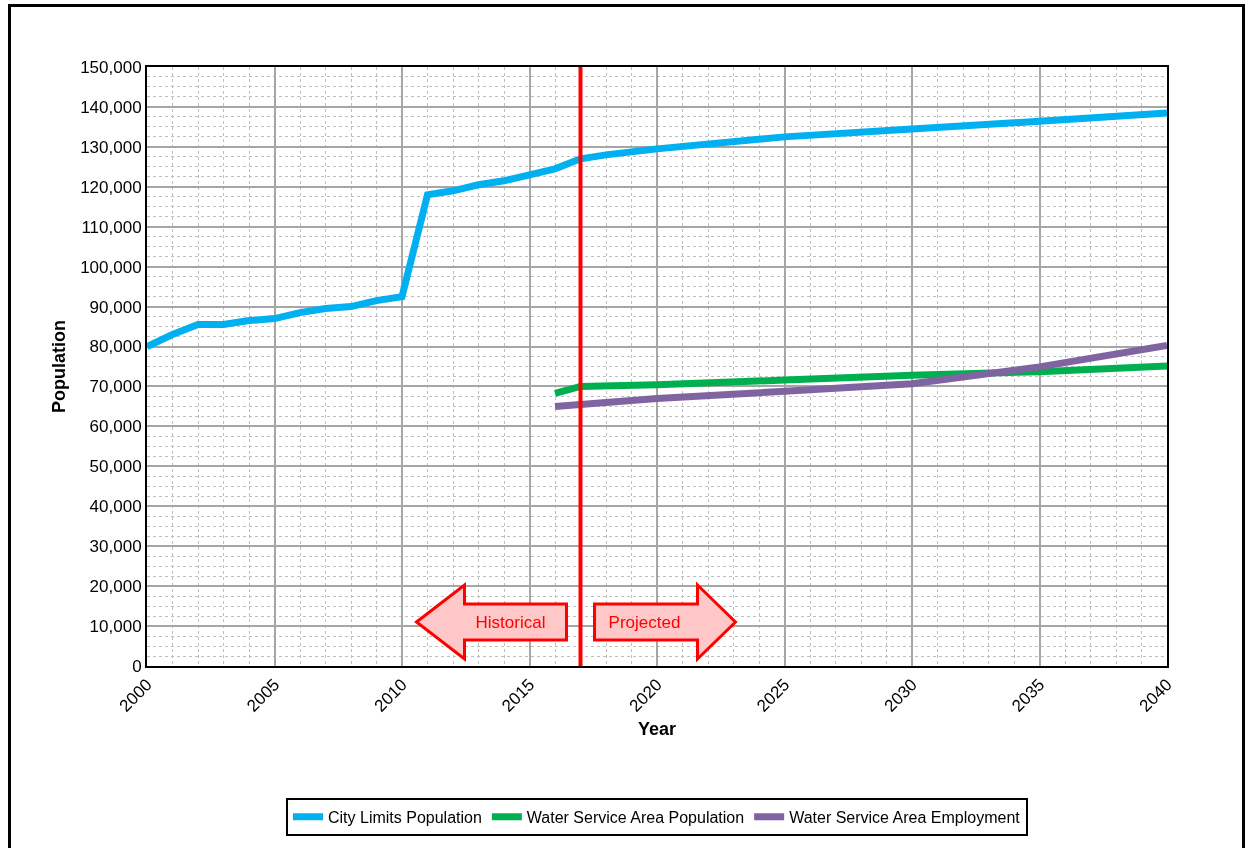 This screenshot has width=1251, height=848. Describe the element at coordinates (635, 817) in the screenshot. I see `legend-label: Water Service Area Population` at that location.